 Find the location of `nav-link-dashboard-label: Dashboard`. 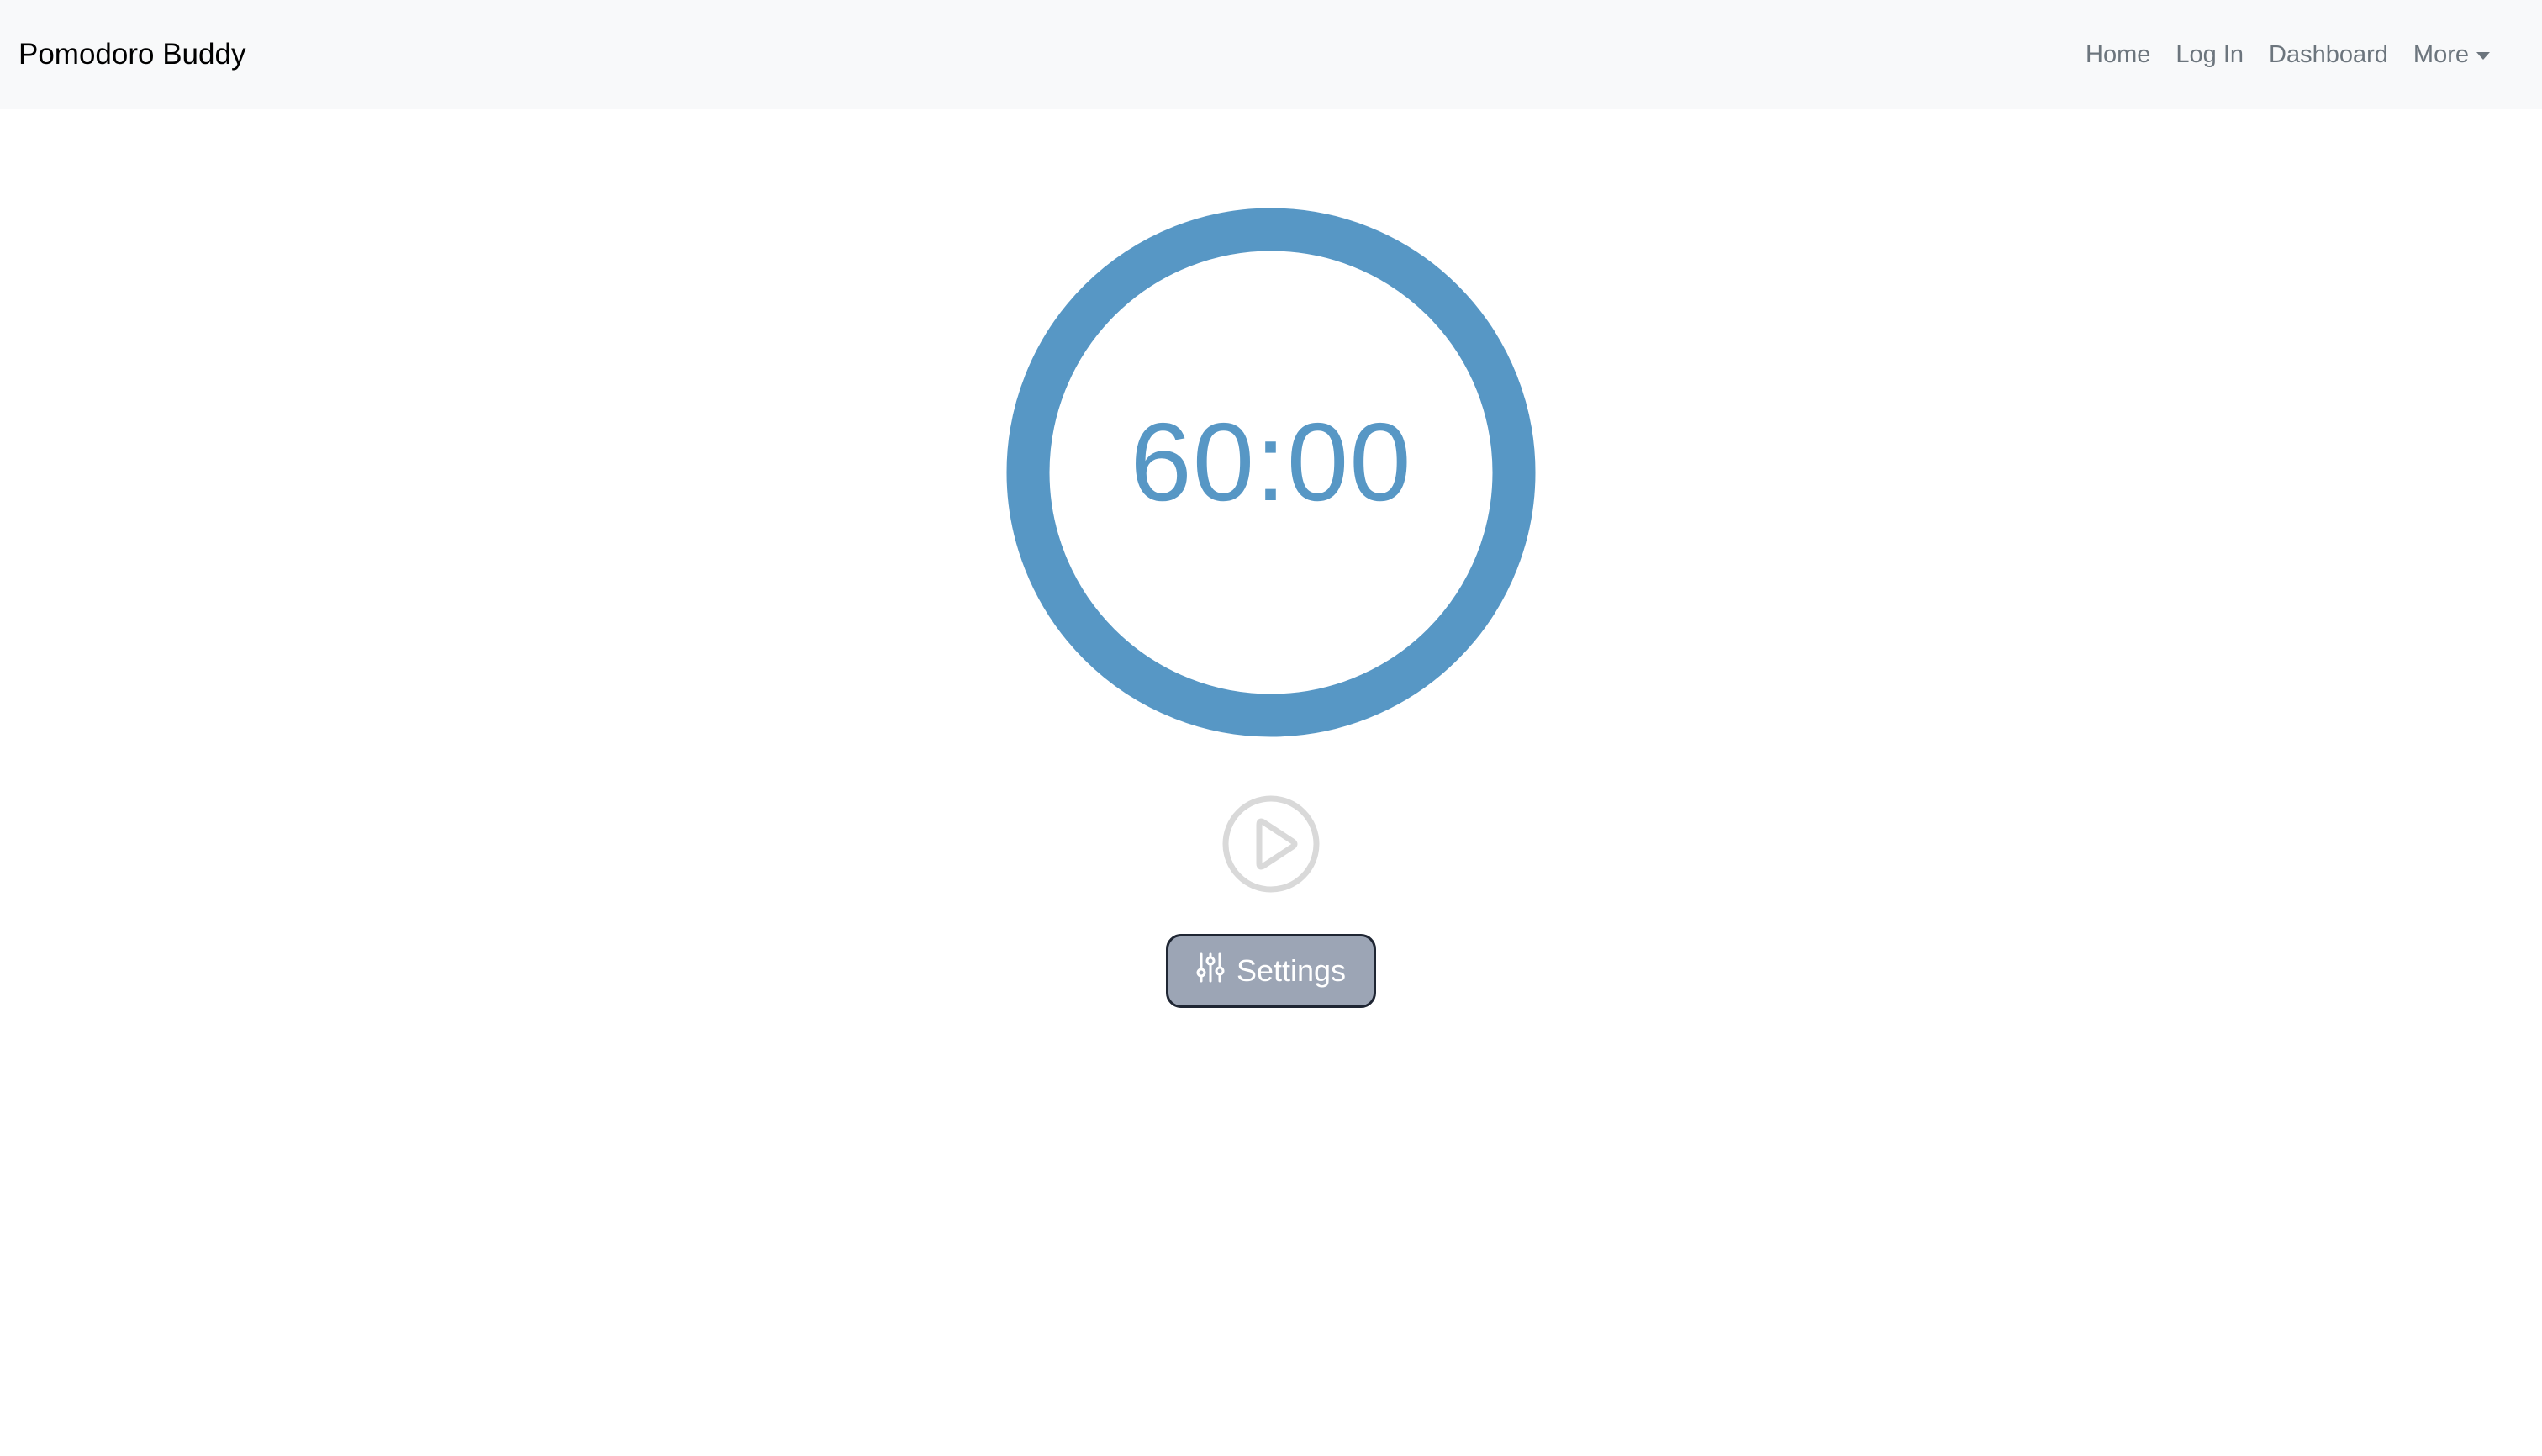

nav-link-dashboard-label: Dashboard is located at coordinates (2328, 54).